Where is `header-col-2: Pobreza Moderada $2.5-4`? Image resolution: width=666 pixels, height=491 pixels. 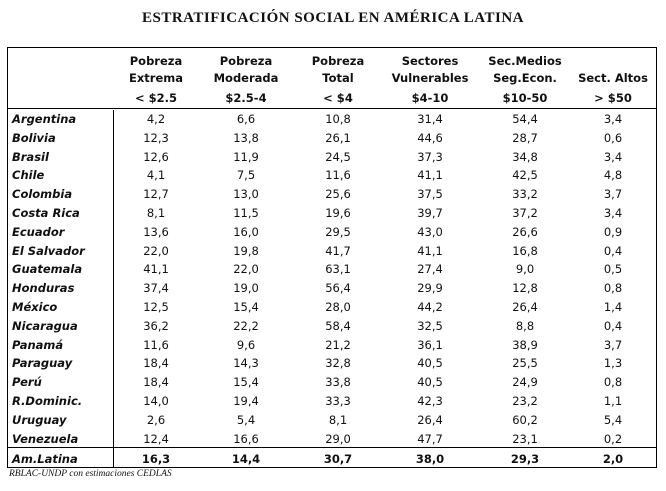
header-col-2: Pobreza Moderada $2.5-4 is located at coordinates (246, 80).